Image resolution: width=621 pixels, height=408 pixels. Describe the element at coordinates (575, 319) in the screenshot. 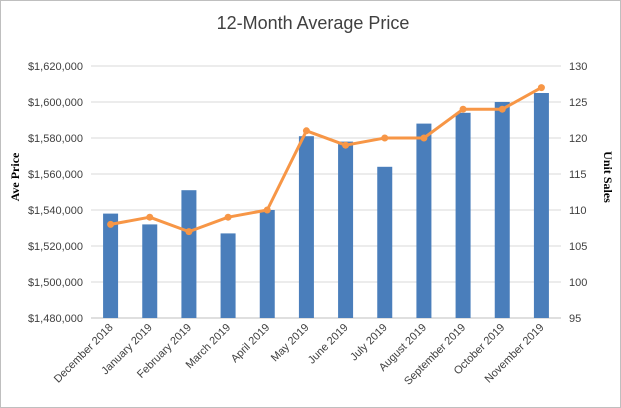

I see `y2-tick-label: 95` at that location.